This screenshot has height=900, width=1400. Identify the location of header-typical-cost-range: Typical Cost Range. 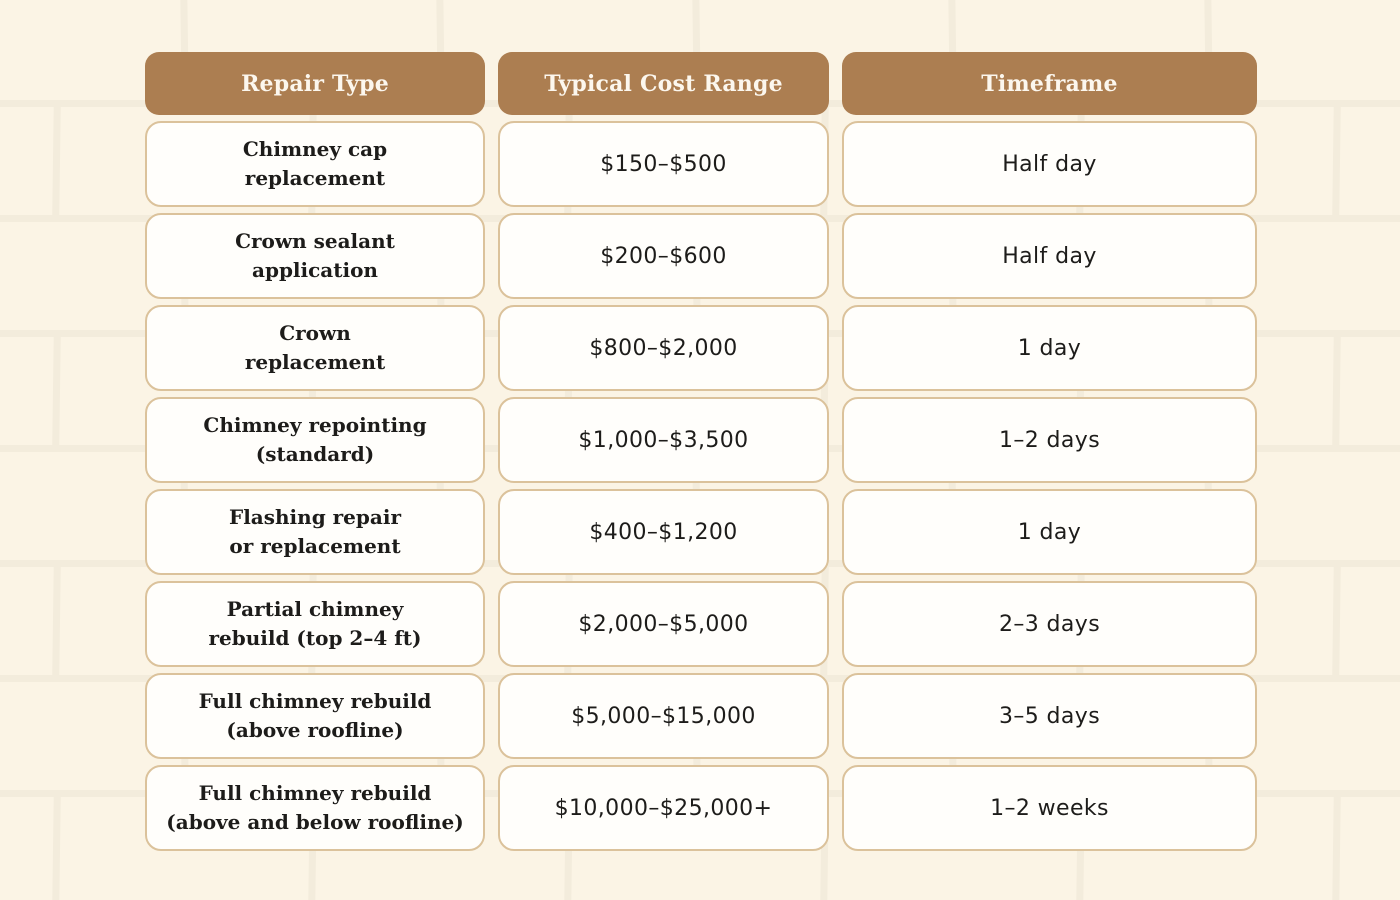
(663, 83).